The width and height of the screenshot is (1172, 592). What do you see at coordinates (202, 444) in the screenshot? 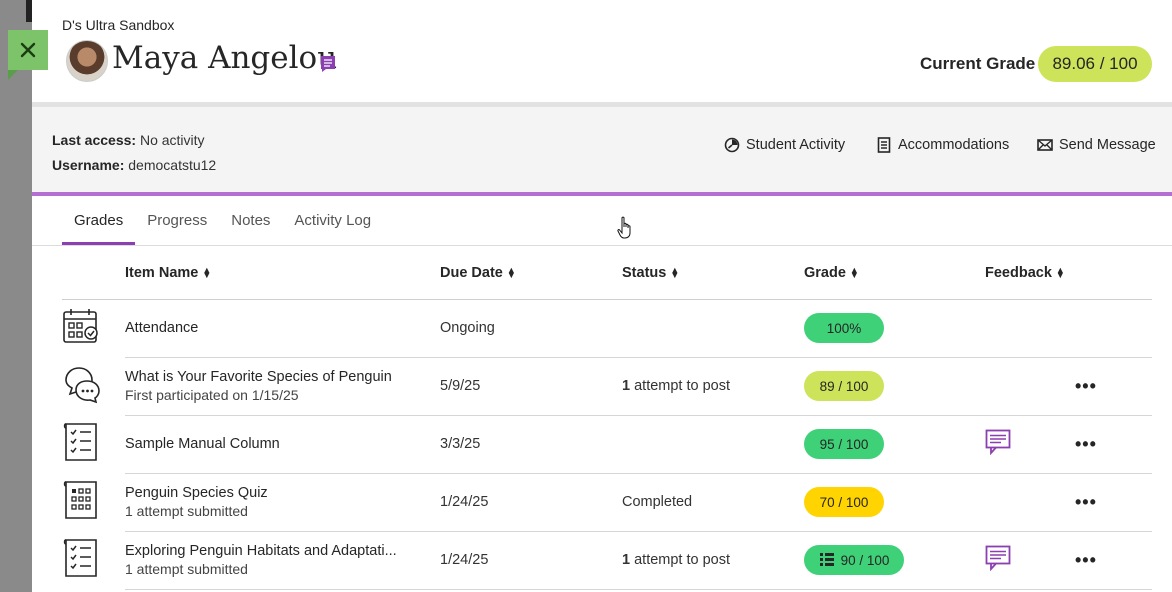
I see `item-title: Sample Manual Column` at bounding box center [202, 444].